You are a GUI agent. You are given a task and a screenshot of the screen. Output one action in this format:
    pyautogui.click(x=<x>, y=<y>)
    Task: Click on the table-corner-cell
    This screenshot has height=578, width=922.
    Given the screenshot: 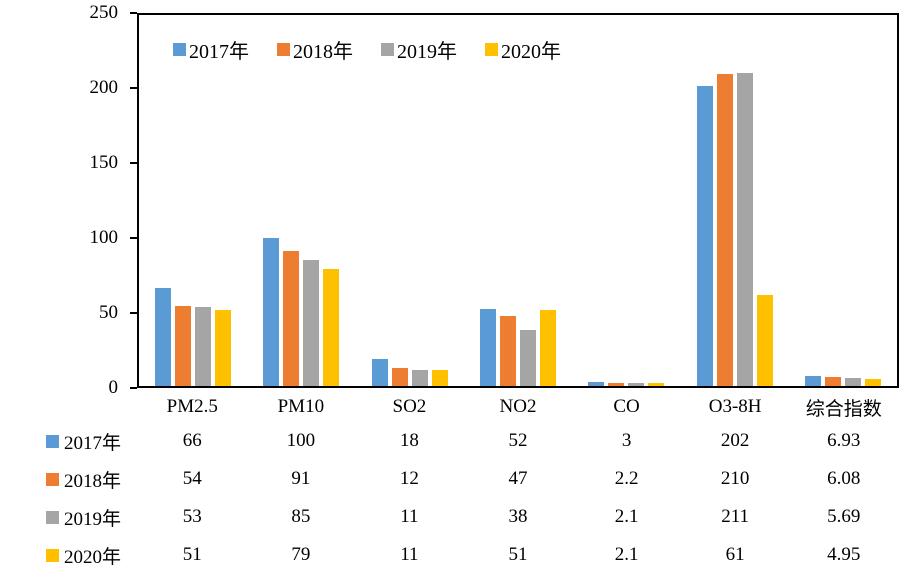 What is the action you would take?
    pyautogui.click(x=69, y=407)
    